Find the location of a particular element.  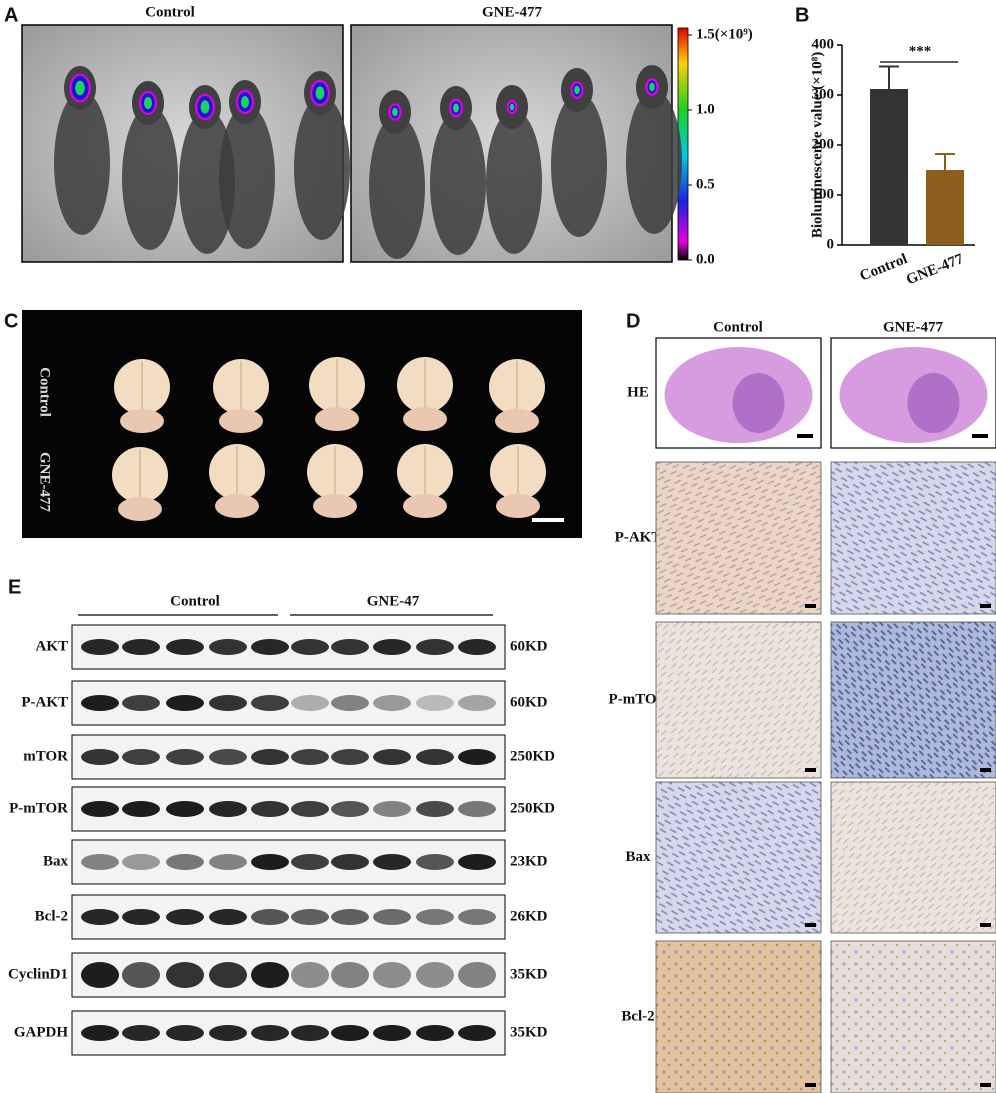

he-tumor is located at coordinates (933, 403).